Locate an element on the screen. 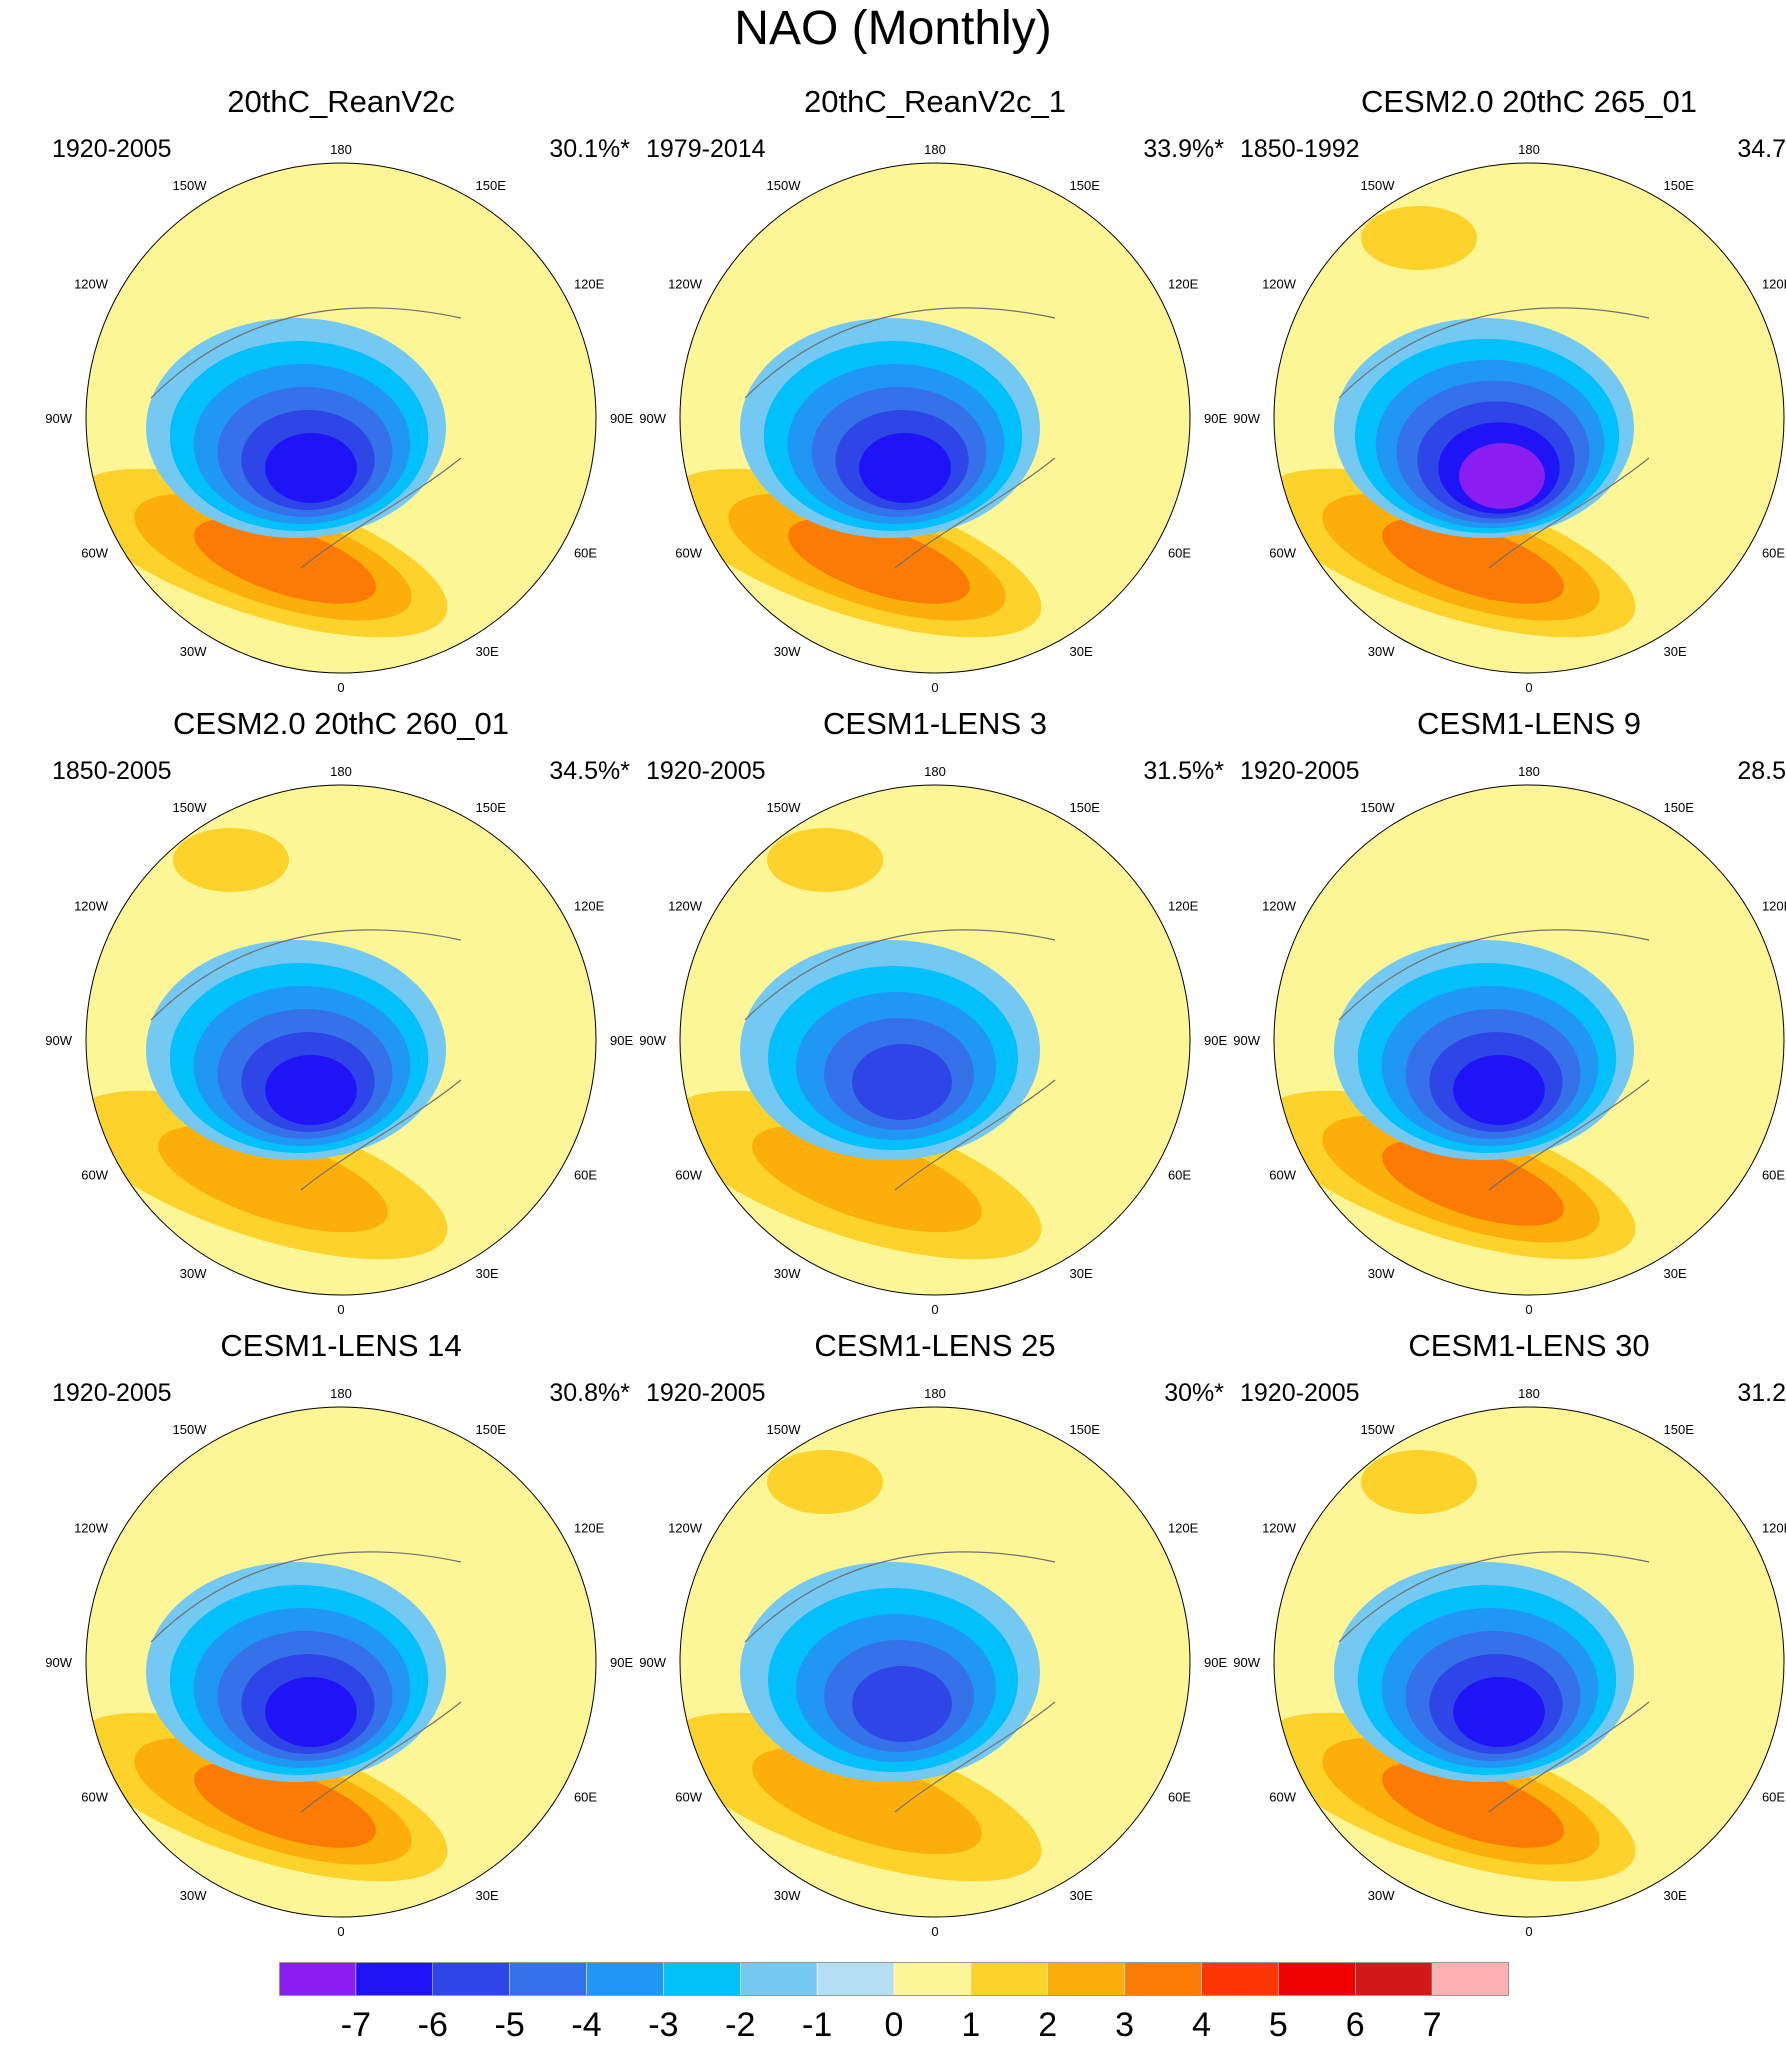 The height and width of the screenshot is (2047, 1786). panel-variance: 31.2%* is located at coordinates (1761, 1393).